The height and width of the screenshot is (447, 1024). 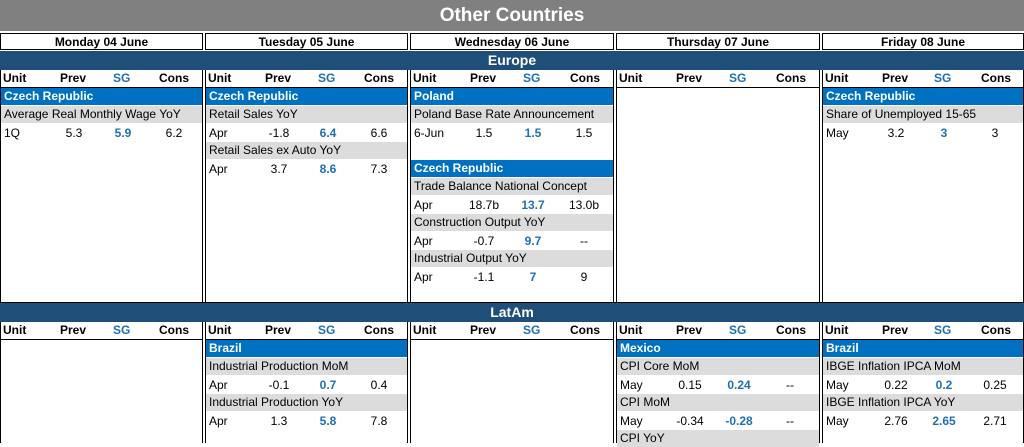 What do you see at coordinates (923, 402) in the screenshot?
I see `indicator-name: IBGE Inflation IPCA YoY` at bounding box center [923, 402].